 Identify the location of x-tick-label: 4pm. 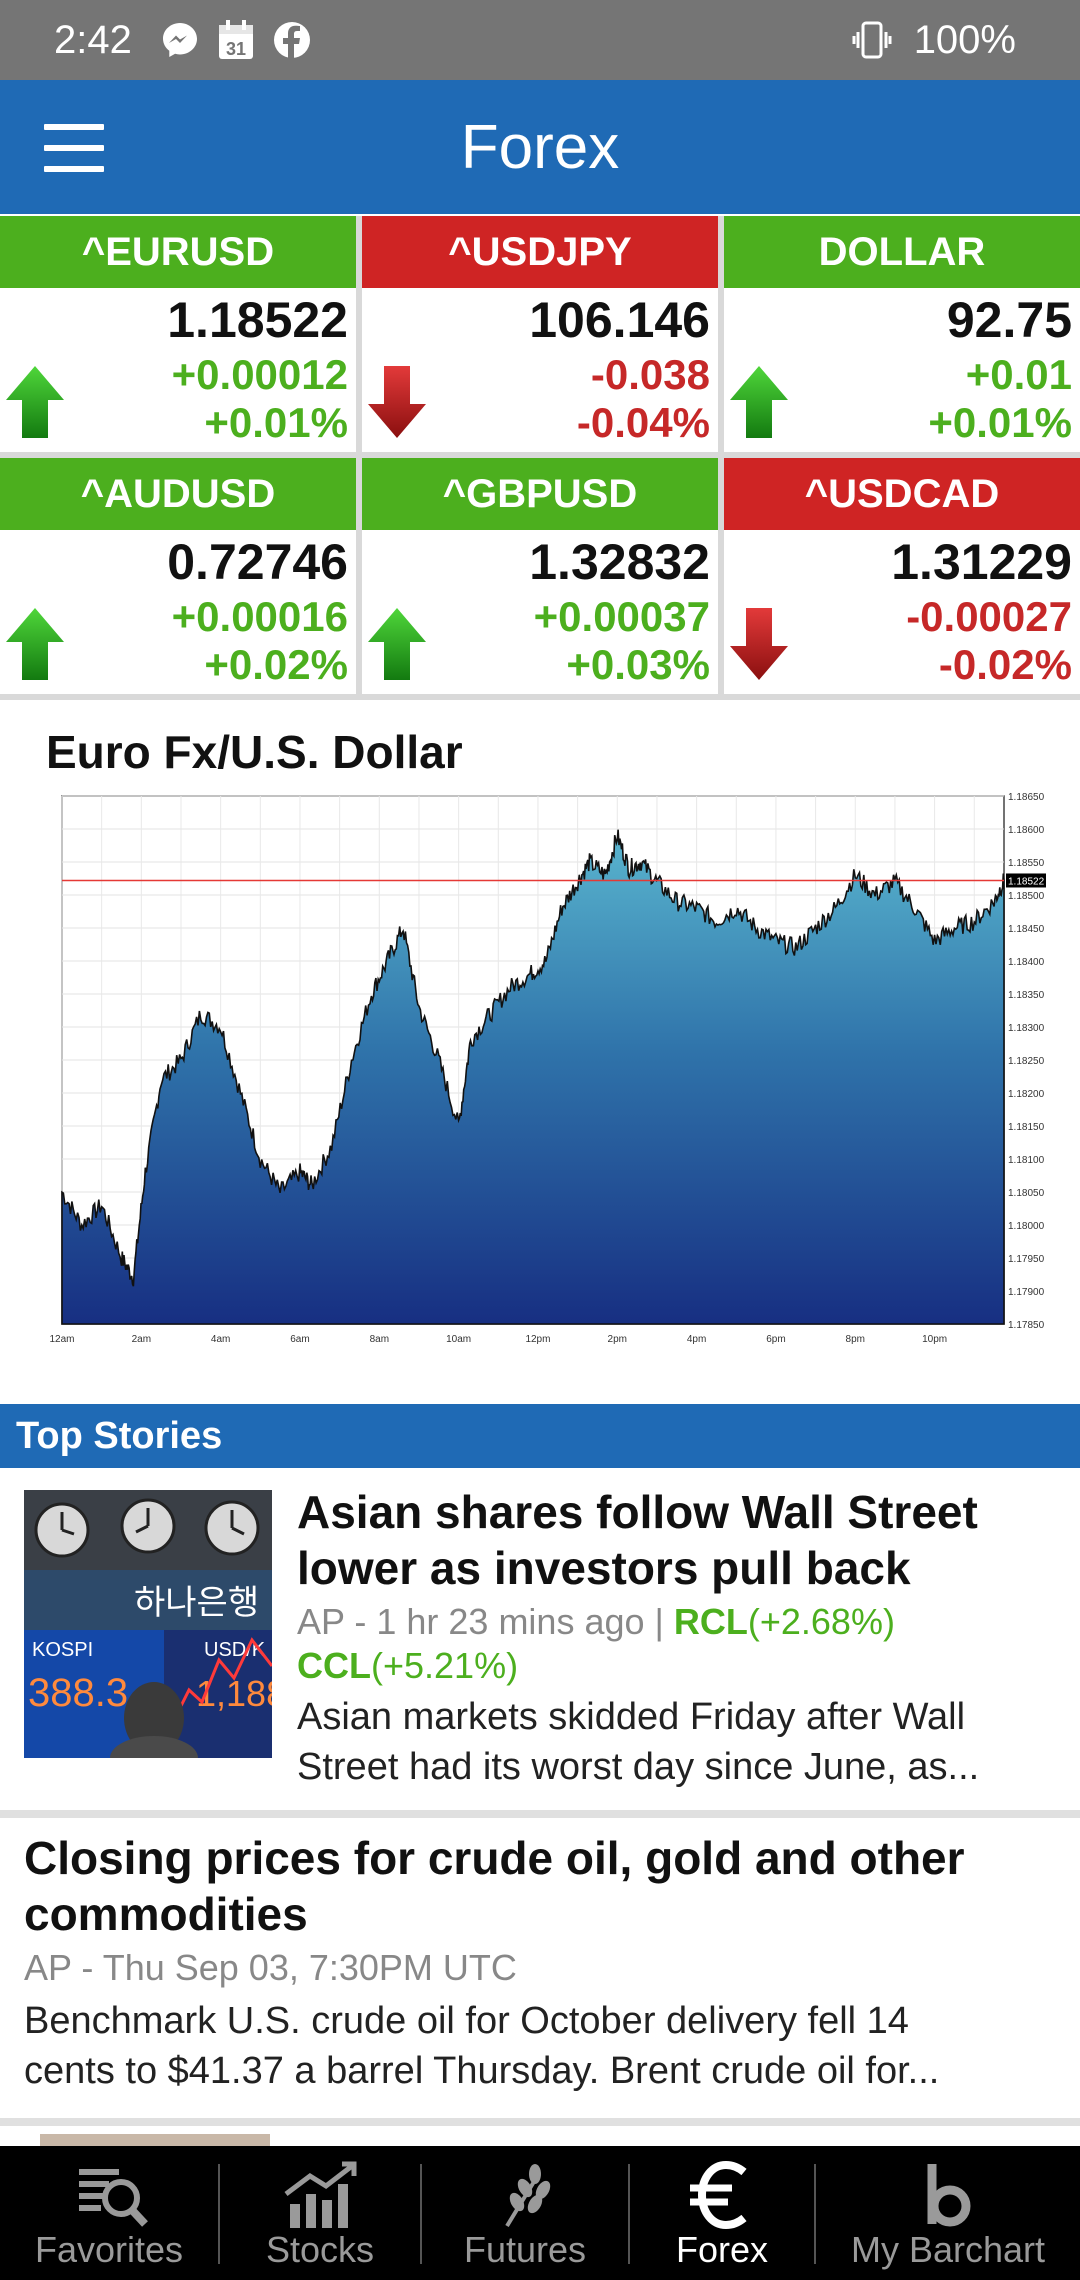
(696, 1339).